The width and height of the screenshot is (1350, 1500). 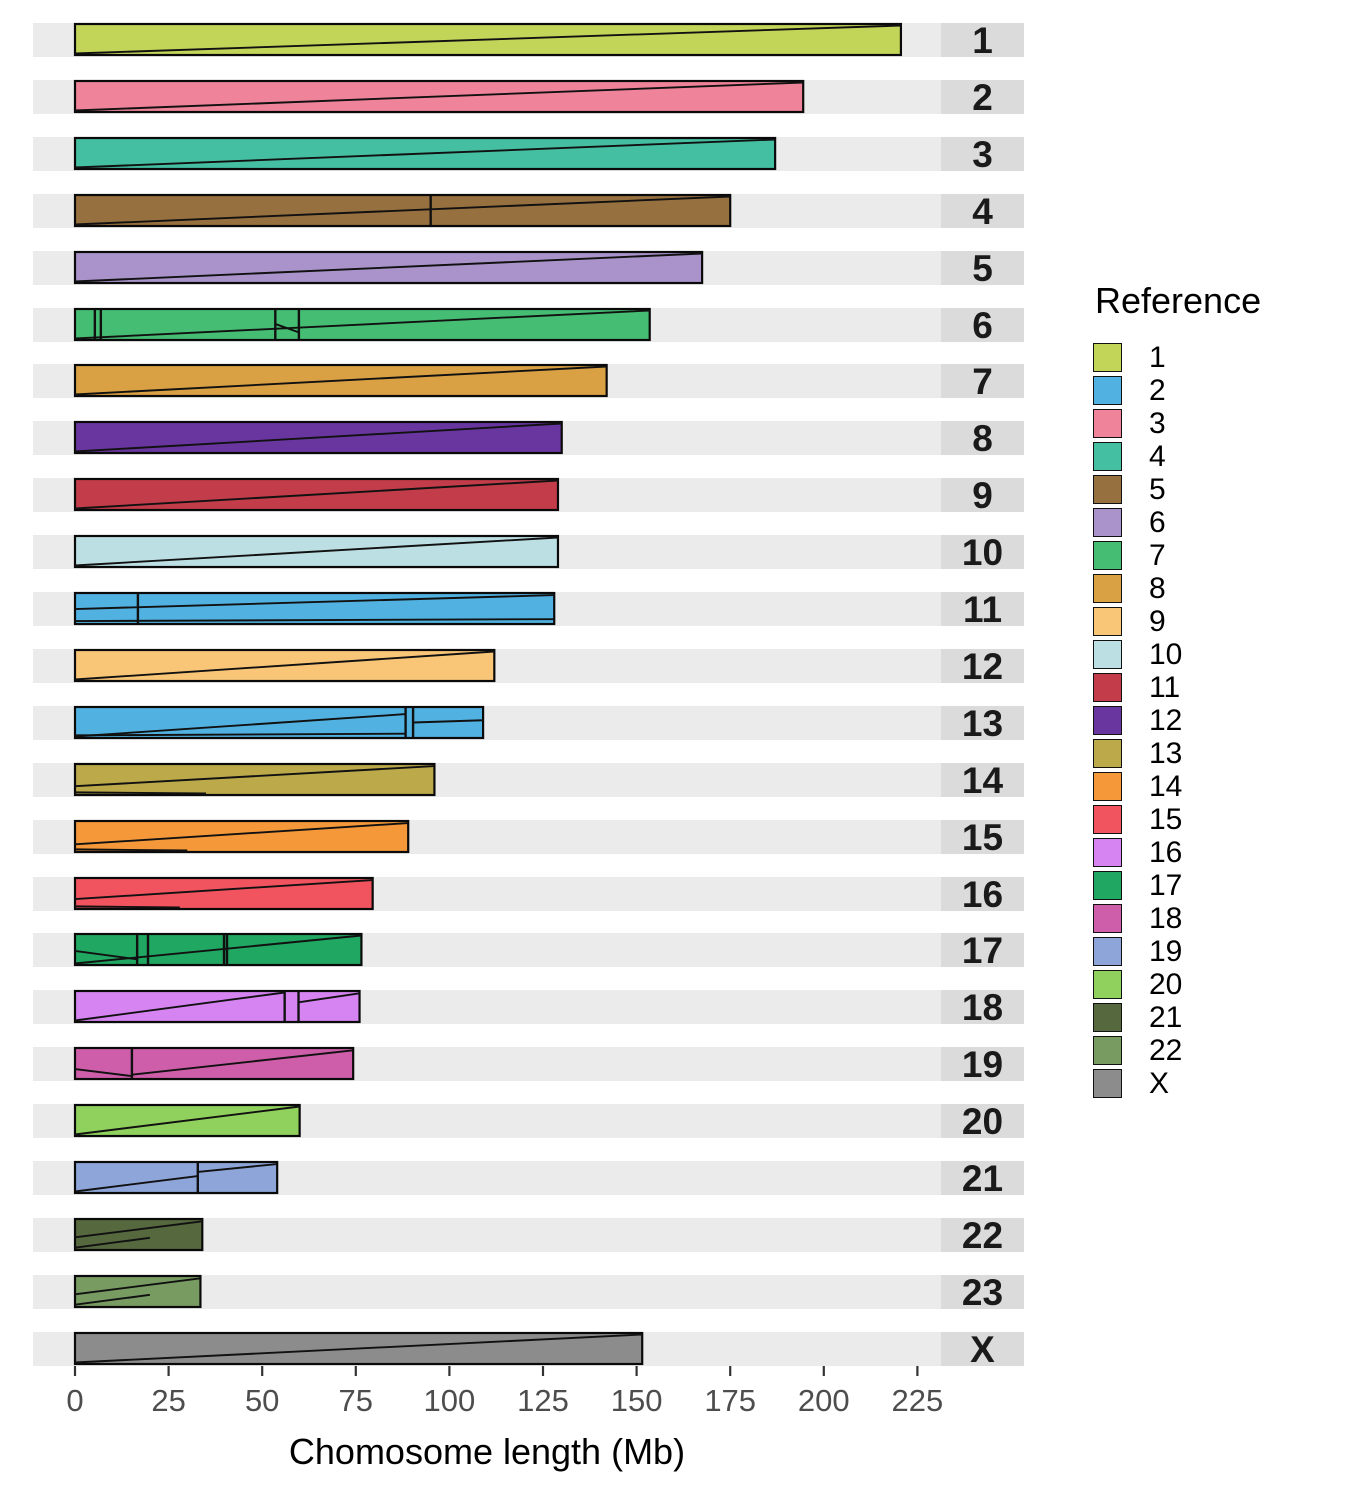 What do you see at coordinates (487, 1451) in the screenshot?
I see `x-axis-title: Chomosome length (Mb)` at bounding box center [487, 1451].